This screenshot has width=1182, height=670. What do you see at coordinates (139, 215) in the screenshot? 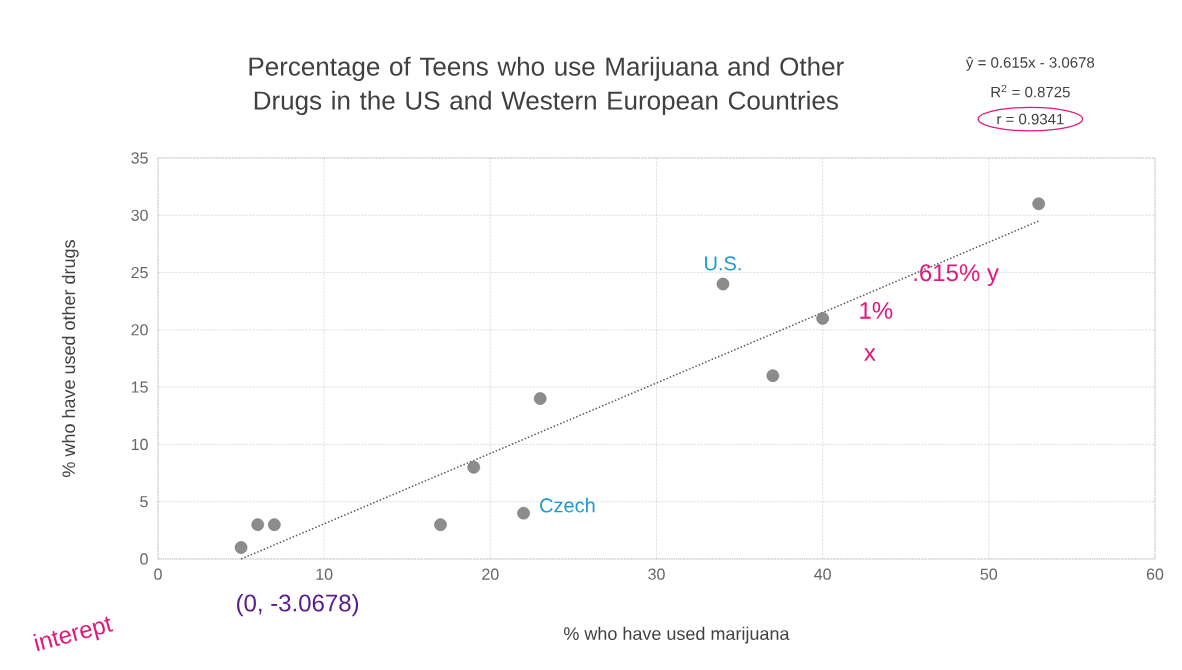
I see `y-tick-label: 30` at bounding box center [139, 215].